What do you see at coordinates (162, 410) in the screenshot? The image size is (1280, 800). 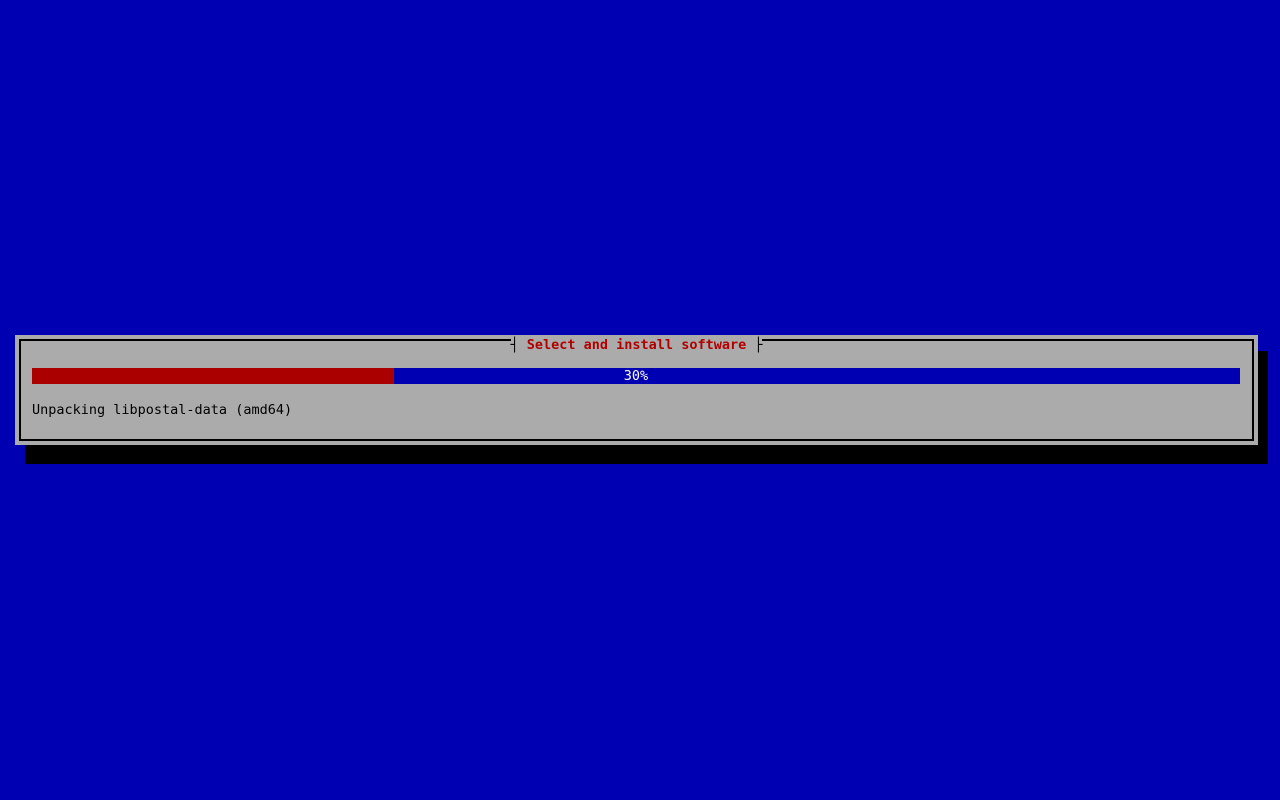 I see `install-status-text: Unpacking libpostal-data (amd64)` at bounding box center [162, 410].